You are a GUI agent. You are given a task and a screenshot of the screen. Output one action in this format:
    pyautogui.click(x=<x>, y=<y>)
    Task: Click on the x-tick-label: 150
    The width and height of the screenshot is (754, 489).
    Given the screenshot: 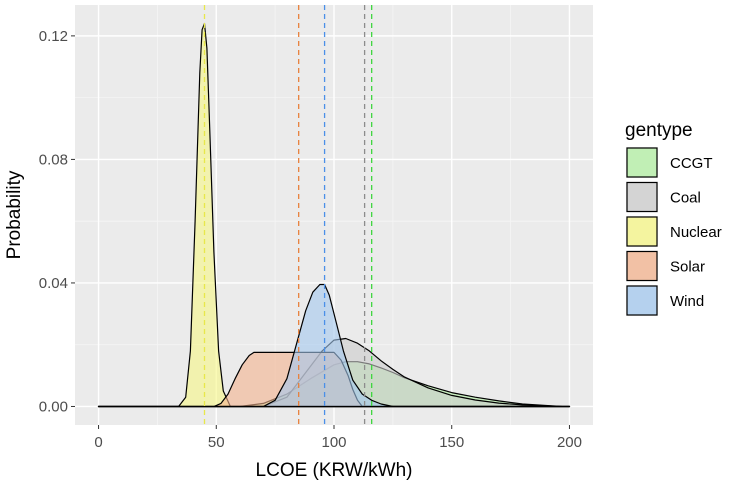 What is the action you would take?
    pyautogui.click(x=451, y=442)
    